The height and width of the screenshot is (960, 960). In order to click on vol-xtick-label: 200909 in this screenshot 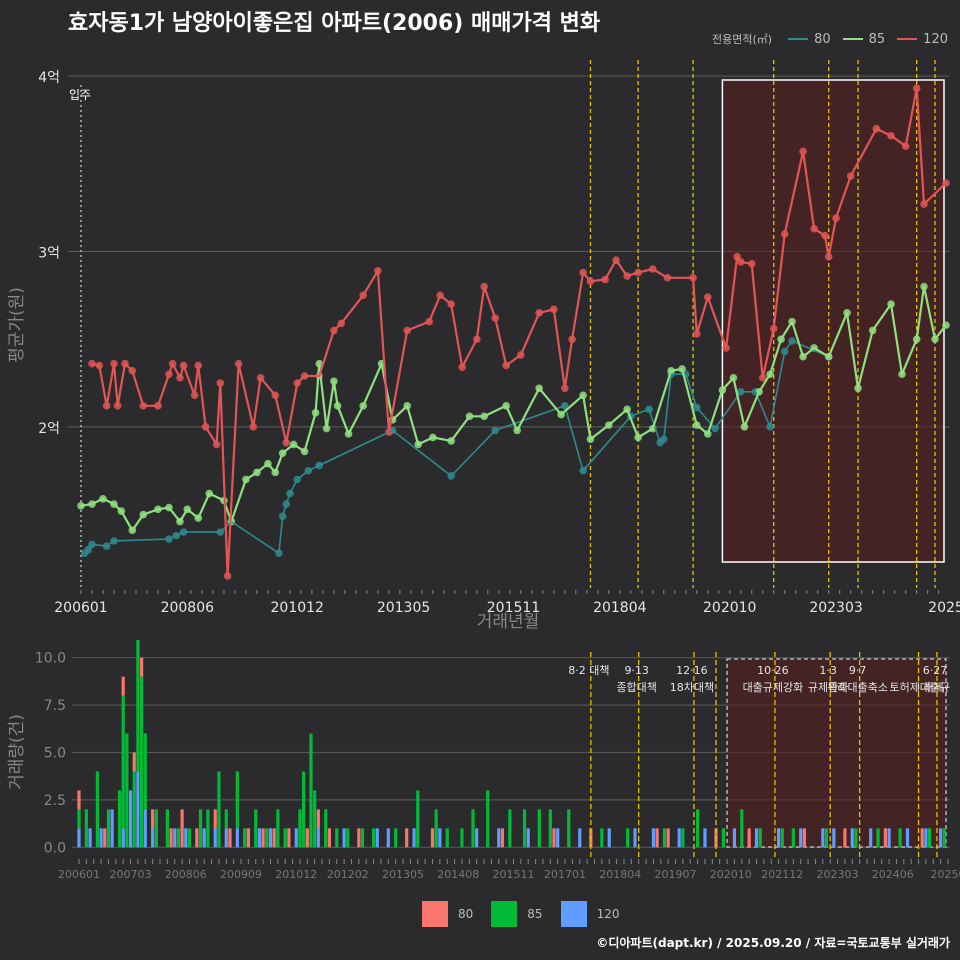, I will do `click(241, 874)`.